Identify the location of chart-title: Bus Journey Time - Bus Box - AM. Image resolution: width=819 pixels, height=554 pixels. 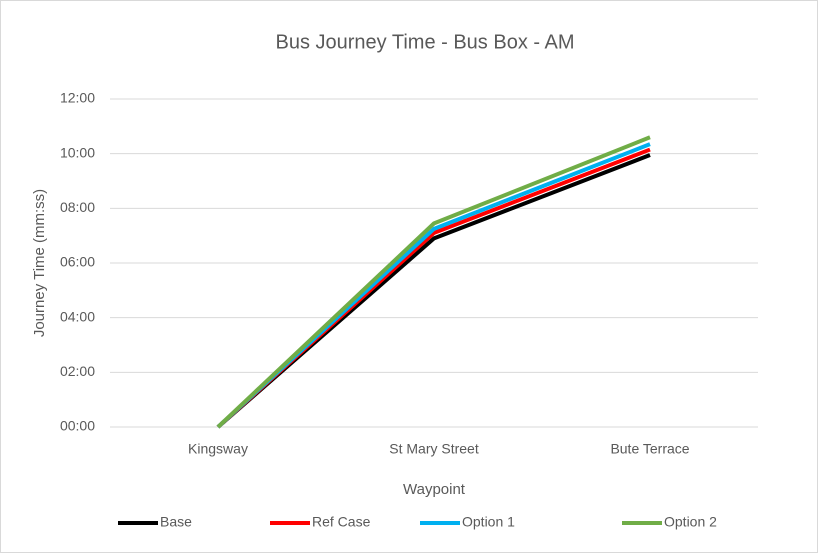
(425, 42).